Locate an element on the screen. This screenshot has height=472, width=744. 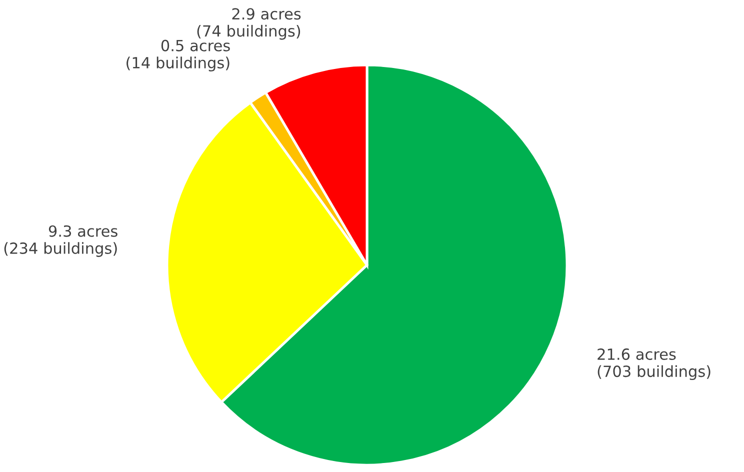
data-label: 9.3 acres (234 buildings) is located at coordinates (61, 241).